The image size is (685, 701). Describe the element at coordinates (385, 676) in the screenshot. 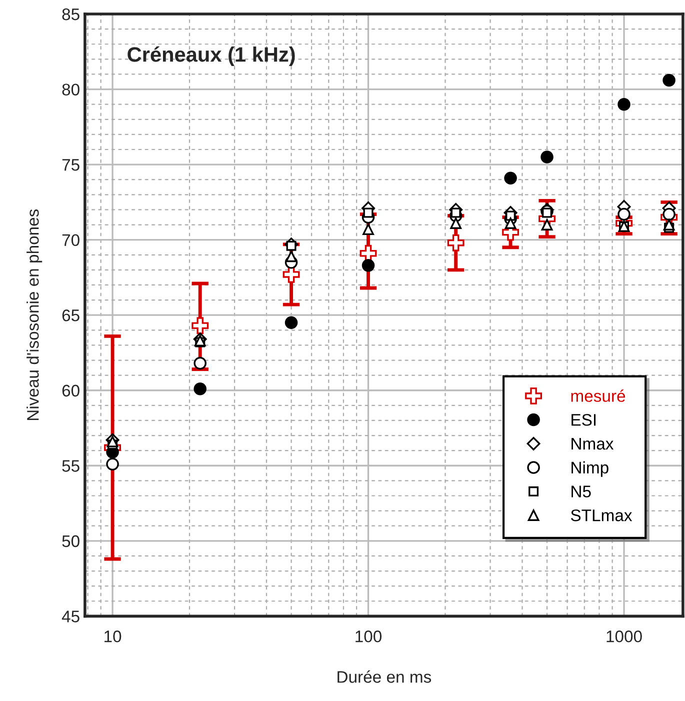

I see `x-axis-title: Durée en ms` at that location.